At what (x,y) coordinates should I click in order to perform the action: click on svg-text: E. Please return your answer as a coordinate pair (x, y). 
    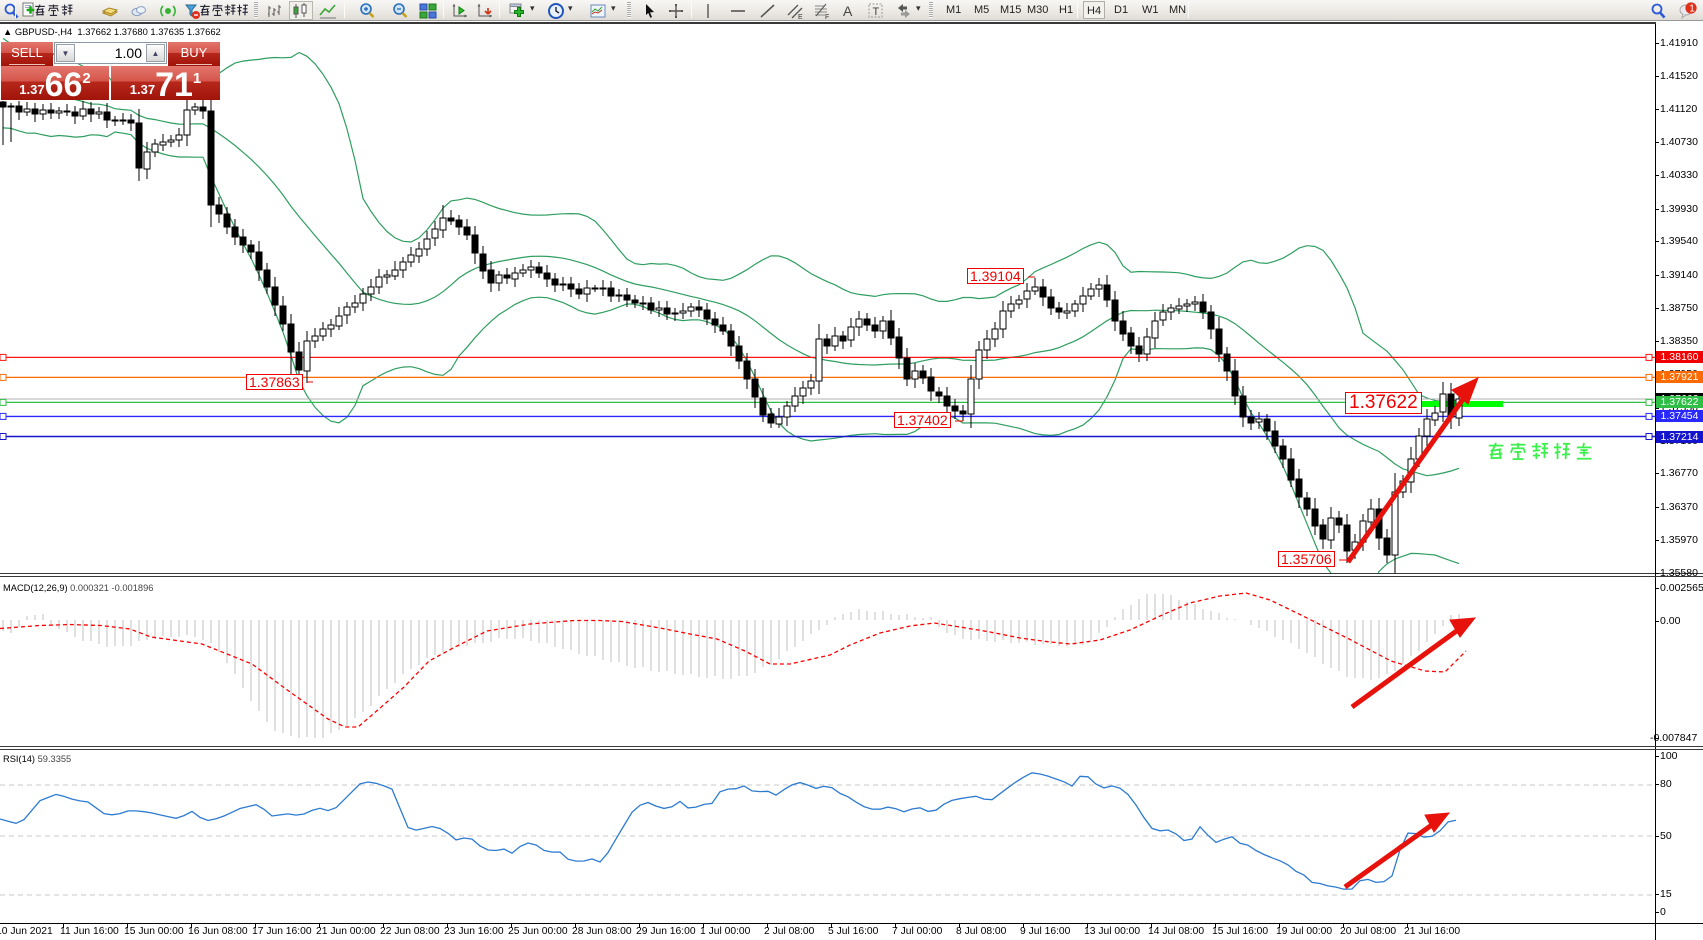
    Looking at the image, I should click on (800, 17).